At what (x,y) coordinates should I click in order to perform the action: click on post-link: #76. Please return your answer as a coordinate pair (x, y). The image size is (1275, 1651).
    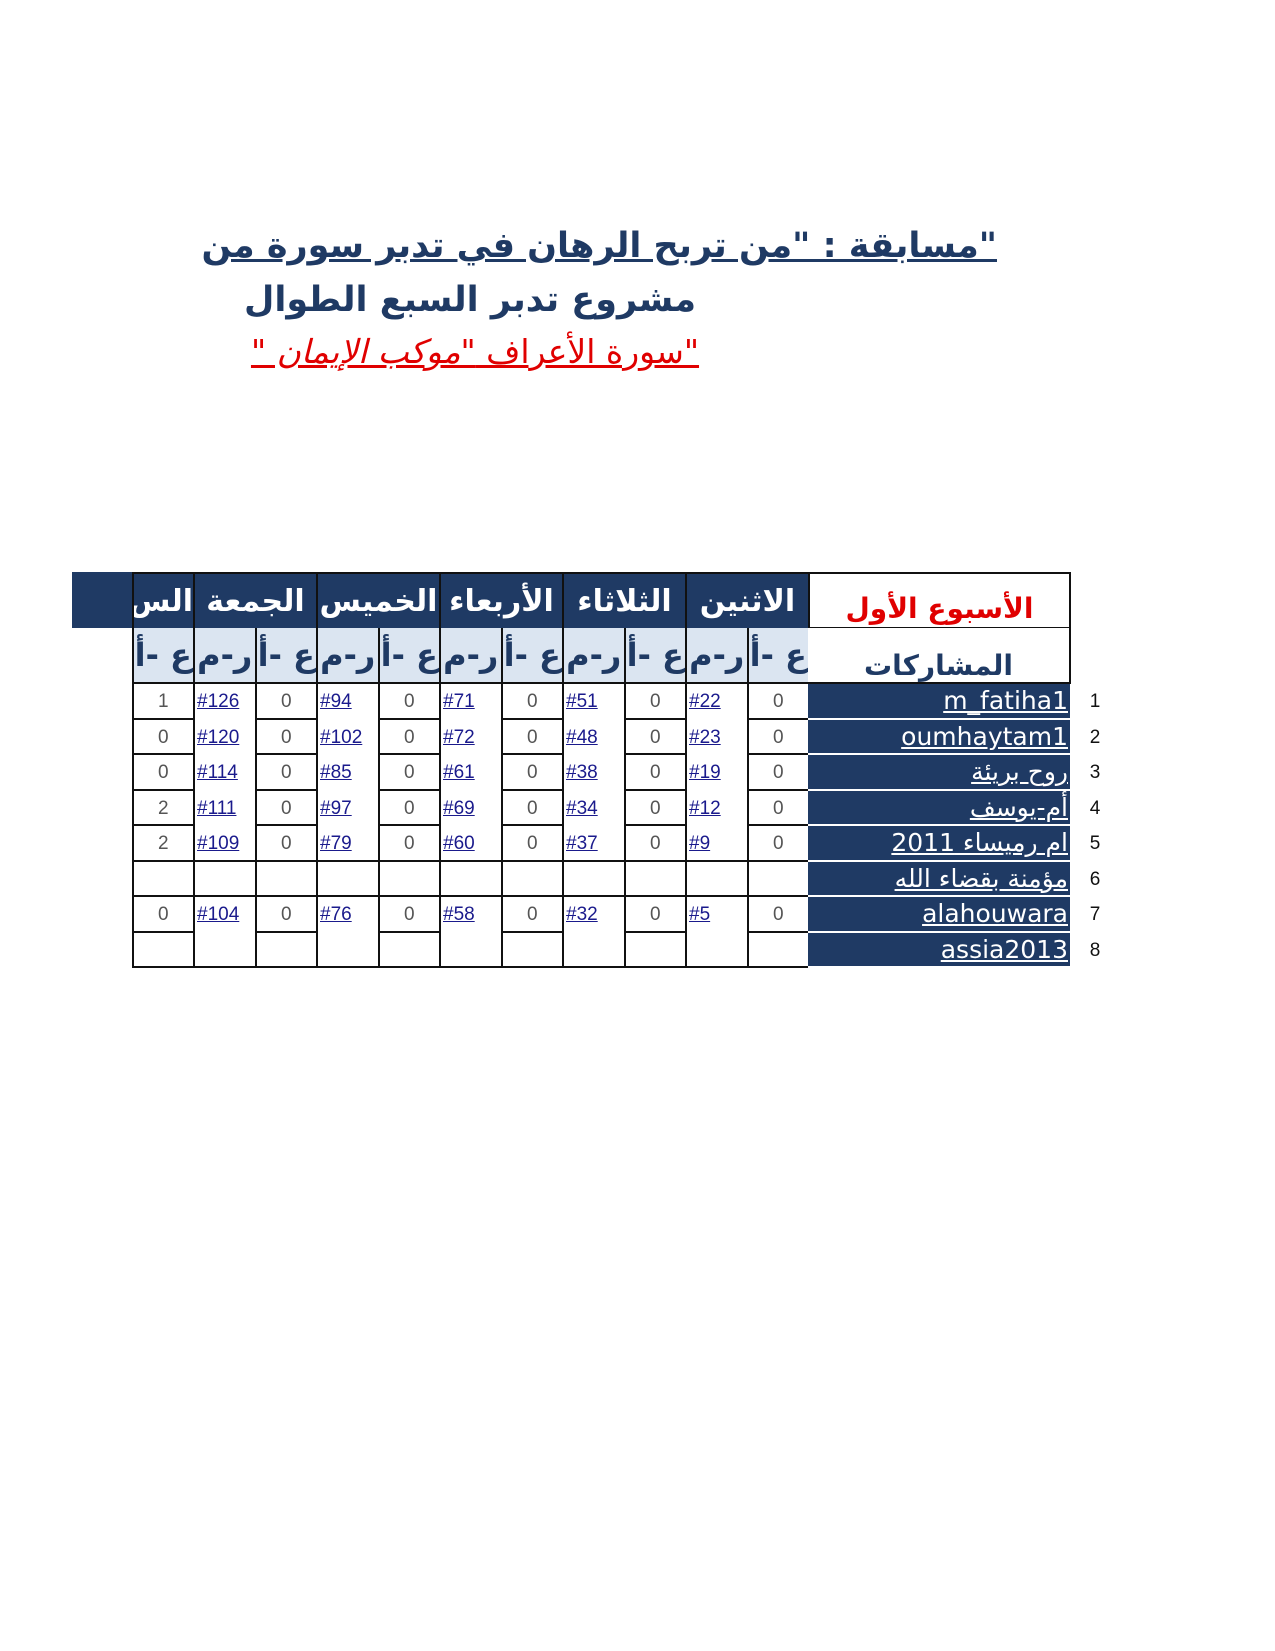
    Looking at the image, I should click on (347, 915).